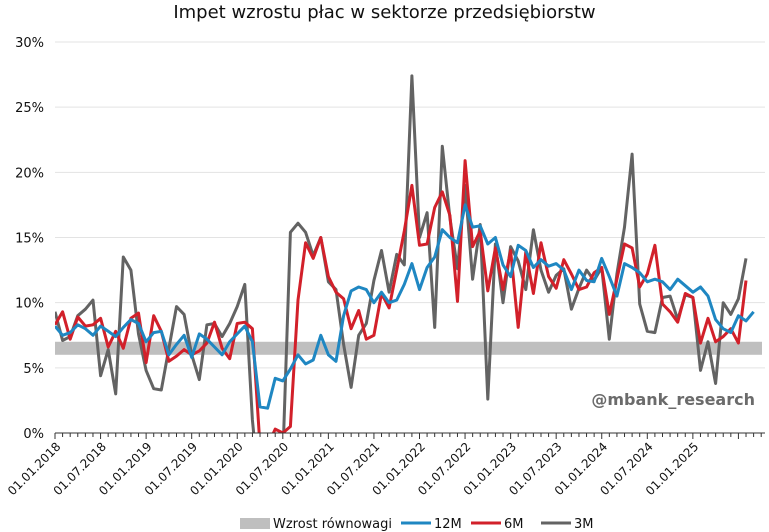  I want to click on y-tick-label: 25%, so click(29, 108).